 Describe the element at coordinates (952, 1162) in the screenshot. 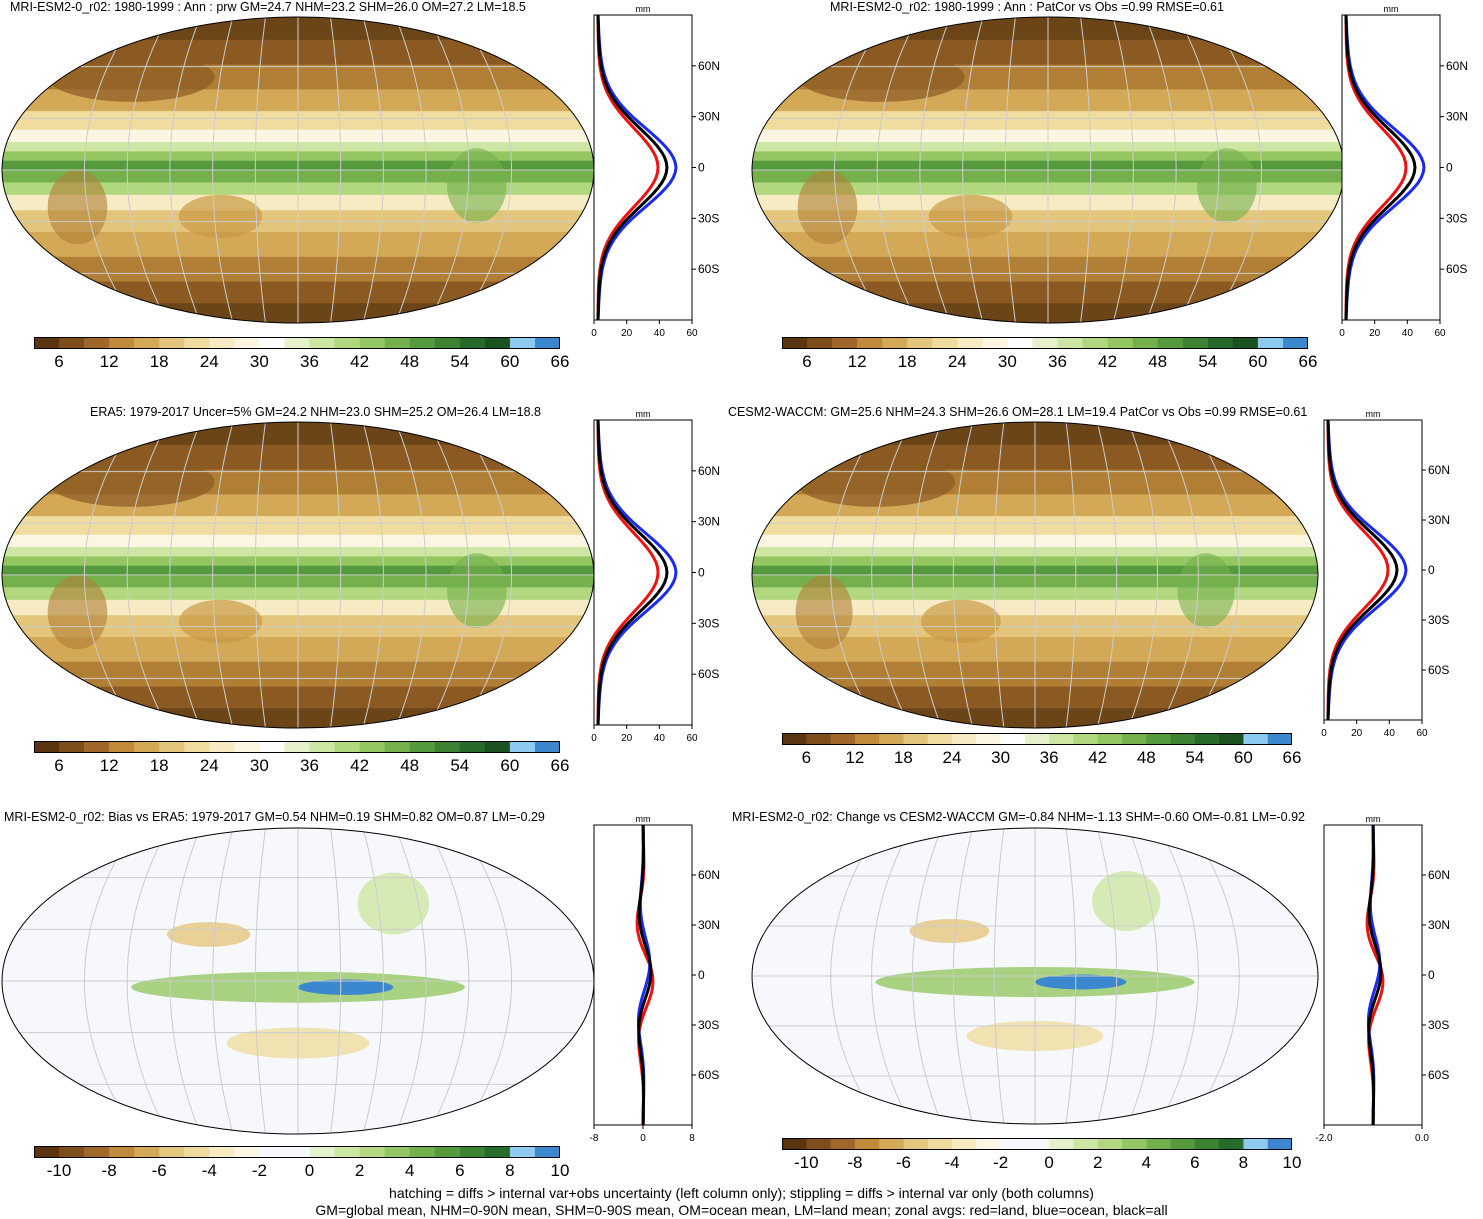

I see `colorbar-tick-label: -4` at that location.